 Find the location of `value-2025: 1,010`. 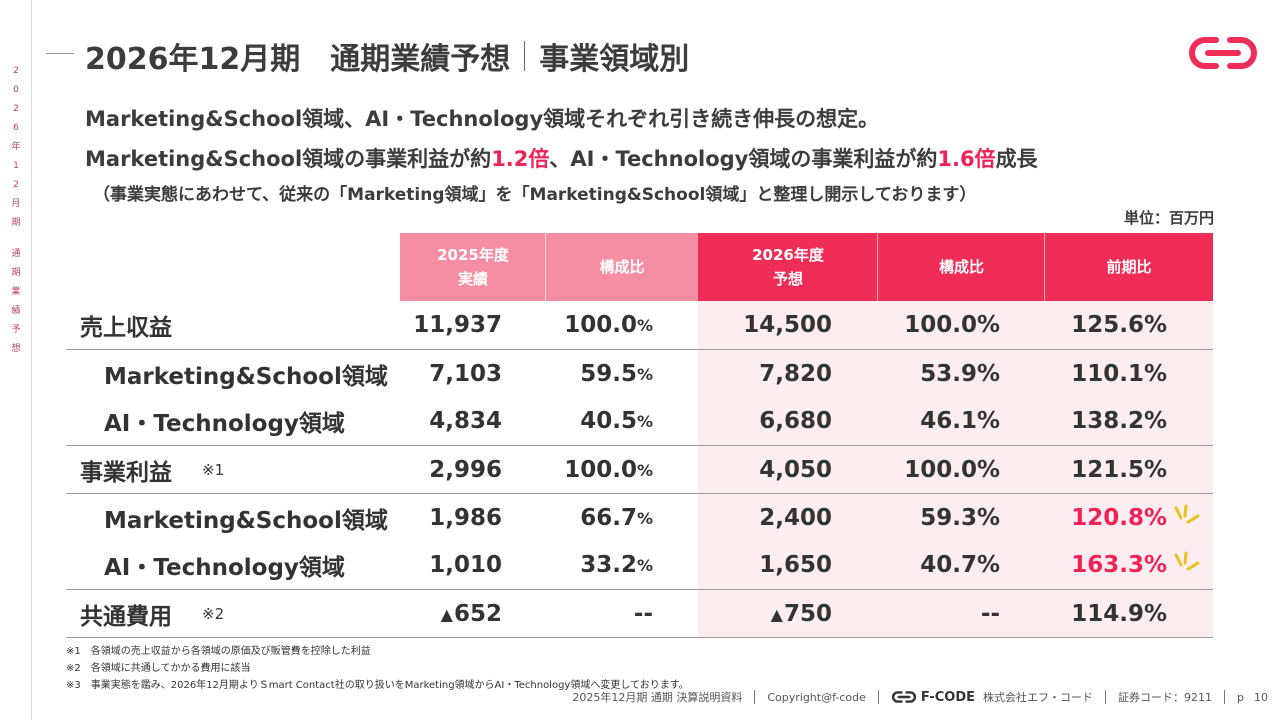

value-2025: 1,010 is located at coordinates (465, 565).